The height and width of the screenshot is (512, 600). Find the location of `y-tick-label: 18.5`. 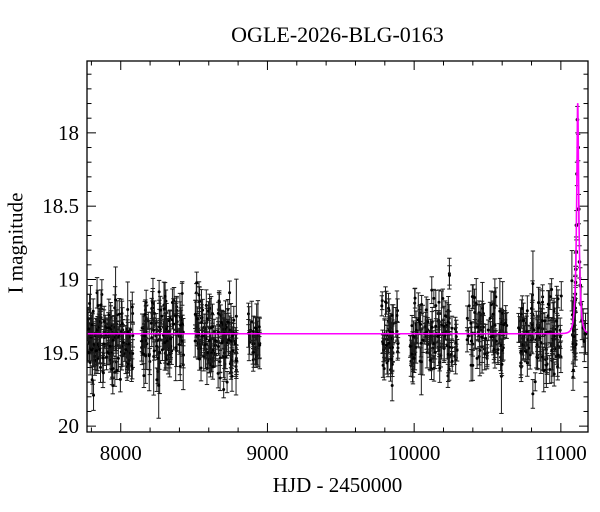

y-tick-label: 18.5 is located at coordinates (60, 206).